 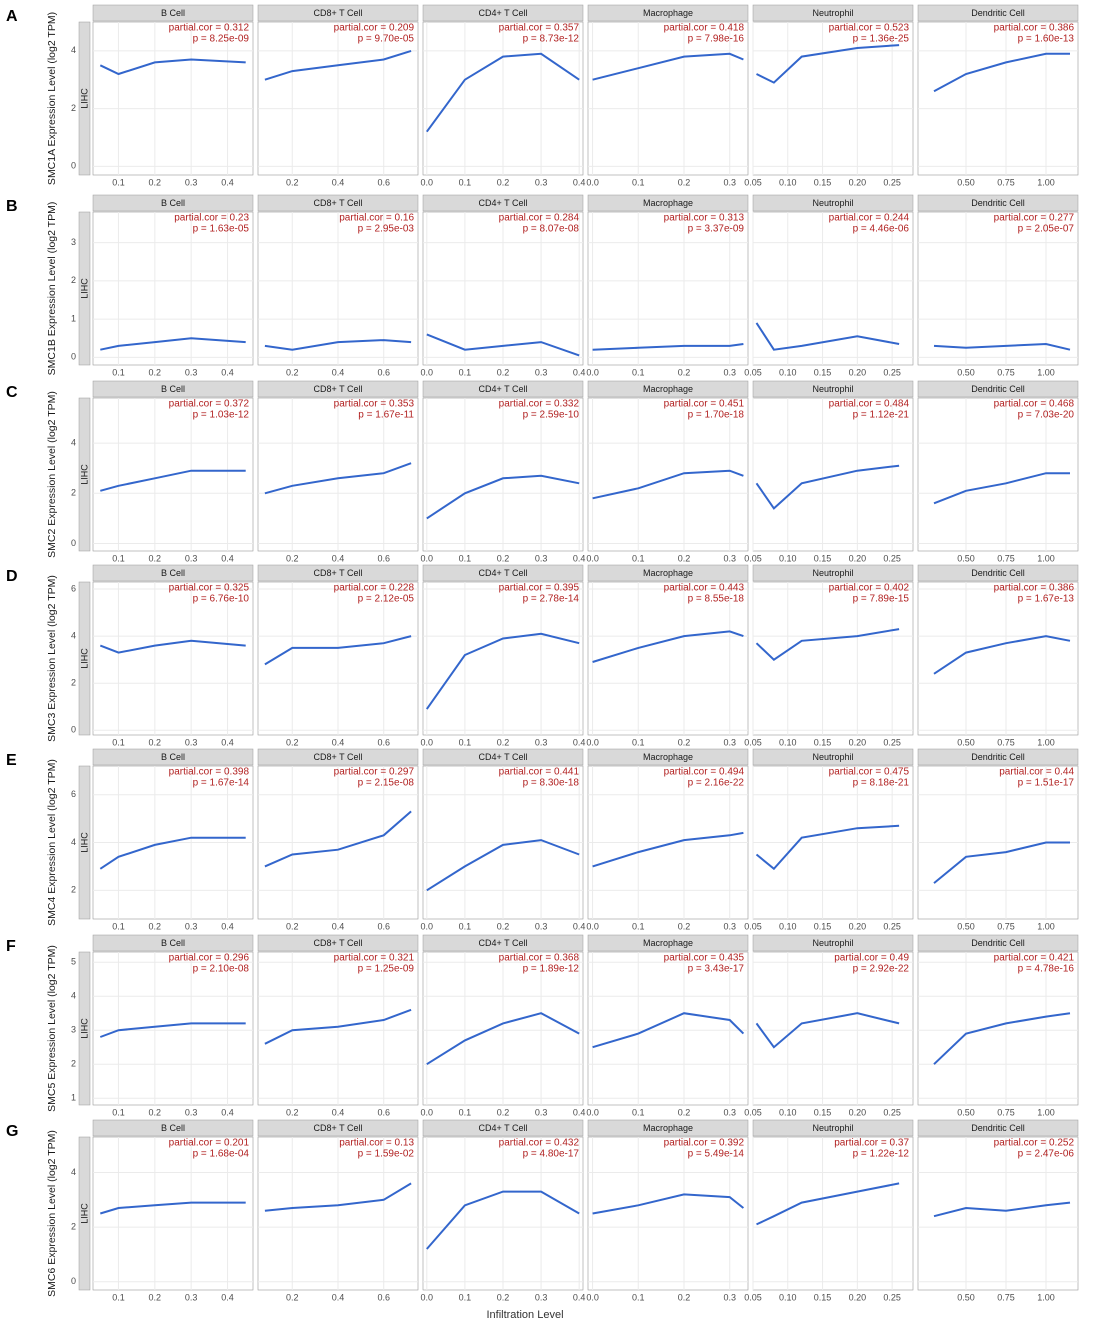 I want to click on correlation-label: partial.cor = 0.297, so click(x=374, y=772).